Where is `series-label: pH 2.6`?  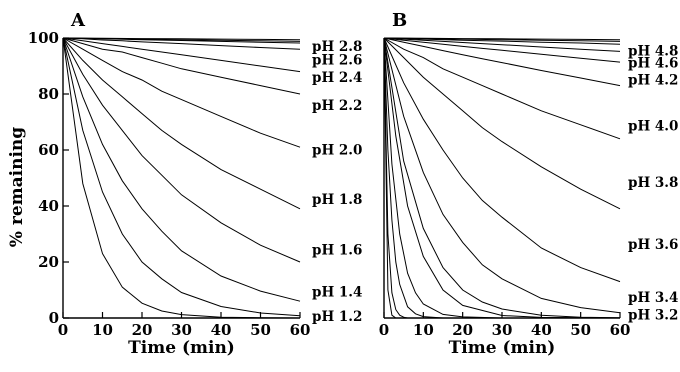
series-label: pH 2.6 is located at coordinates (337, 60).